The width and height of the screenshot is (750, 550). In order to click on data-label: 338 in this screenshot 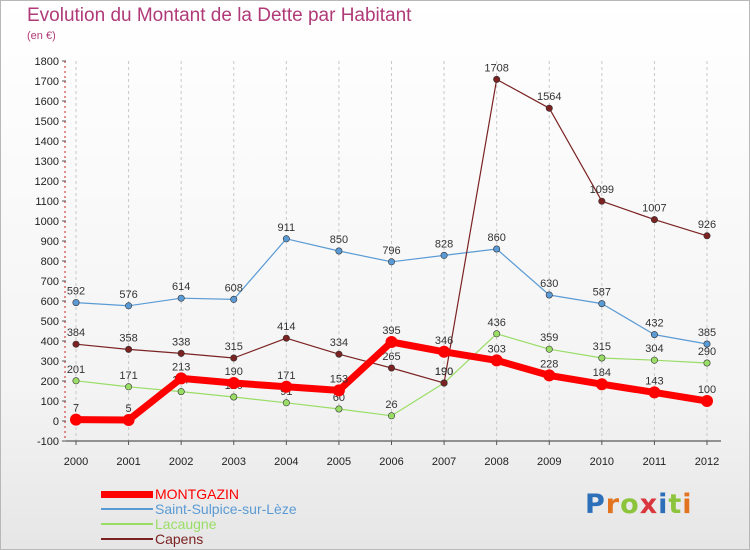, I will do `click(181, 342)`.